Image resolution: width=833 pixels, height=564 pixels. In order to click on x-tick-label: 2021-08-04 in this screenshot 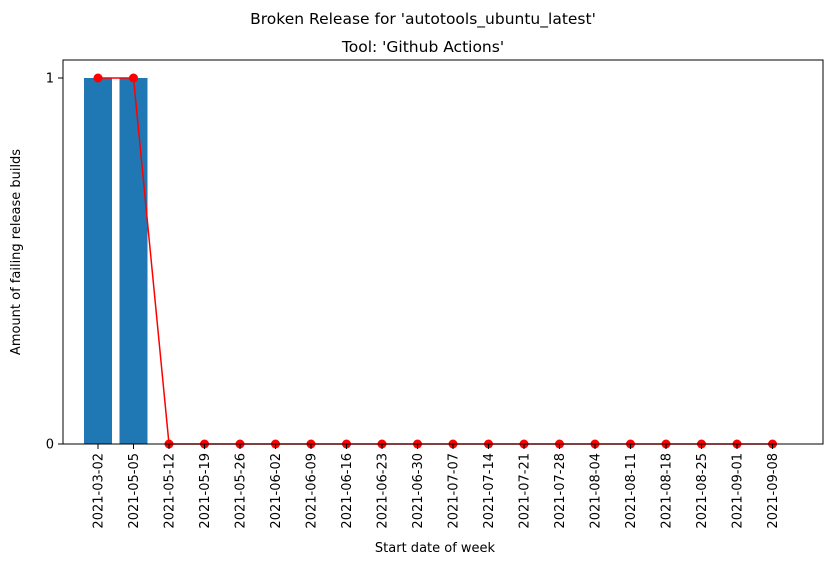, I will do `click(596, 491)`.